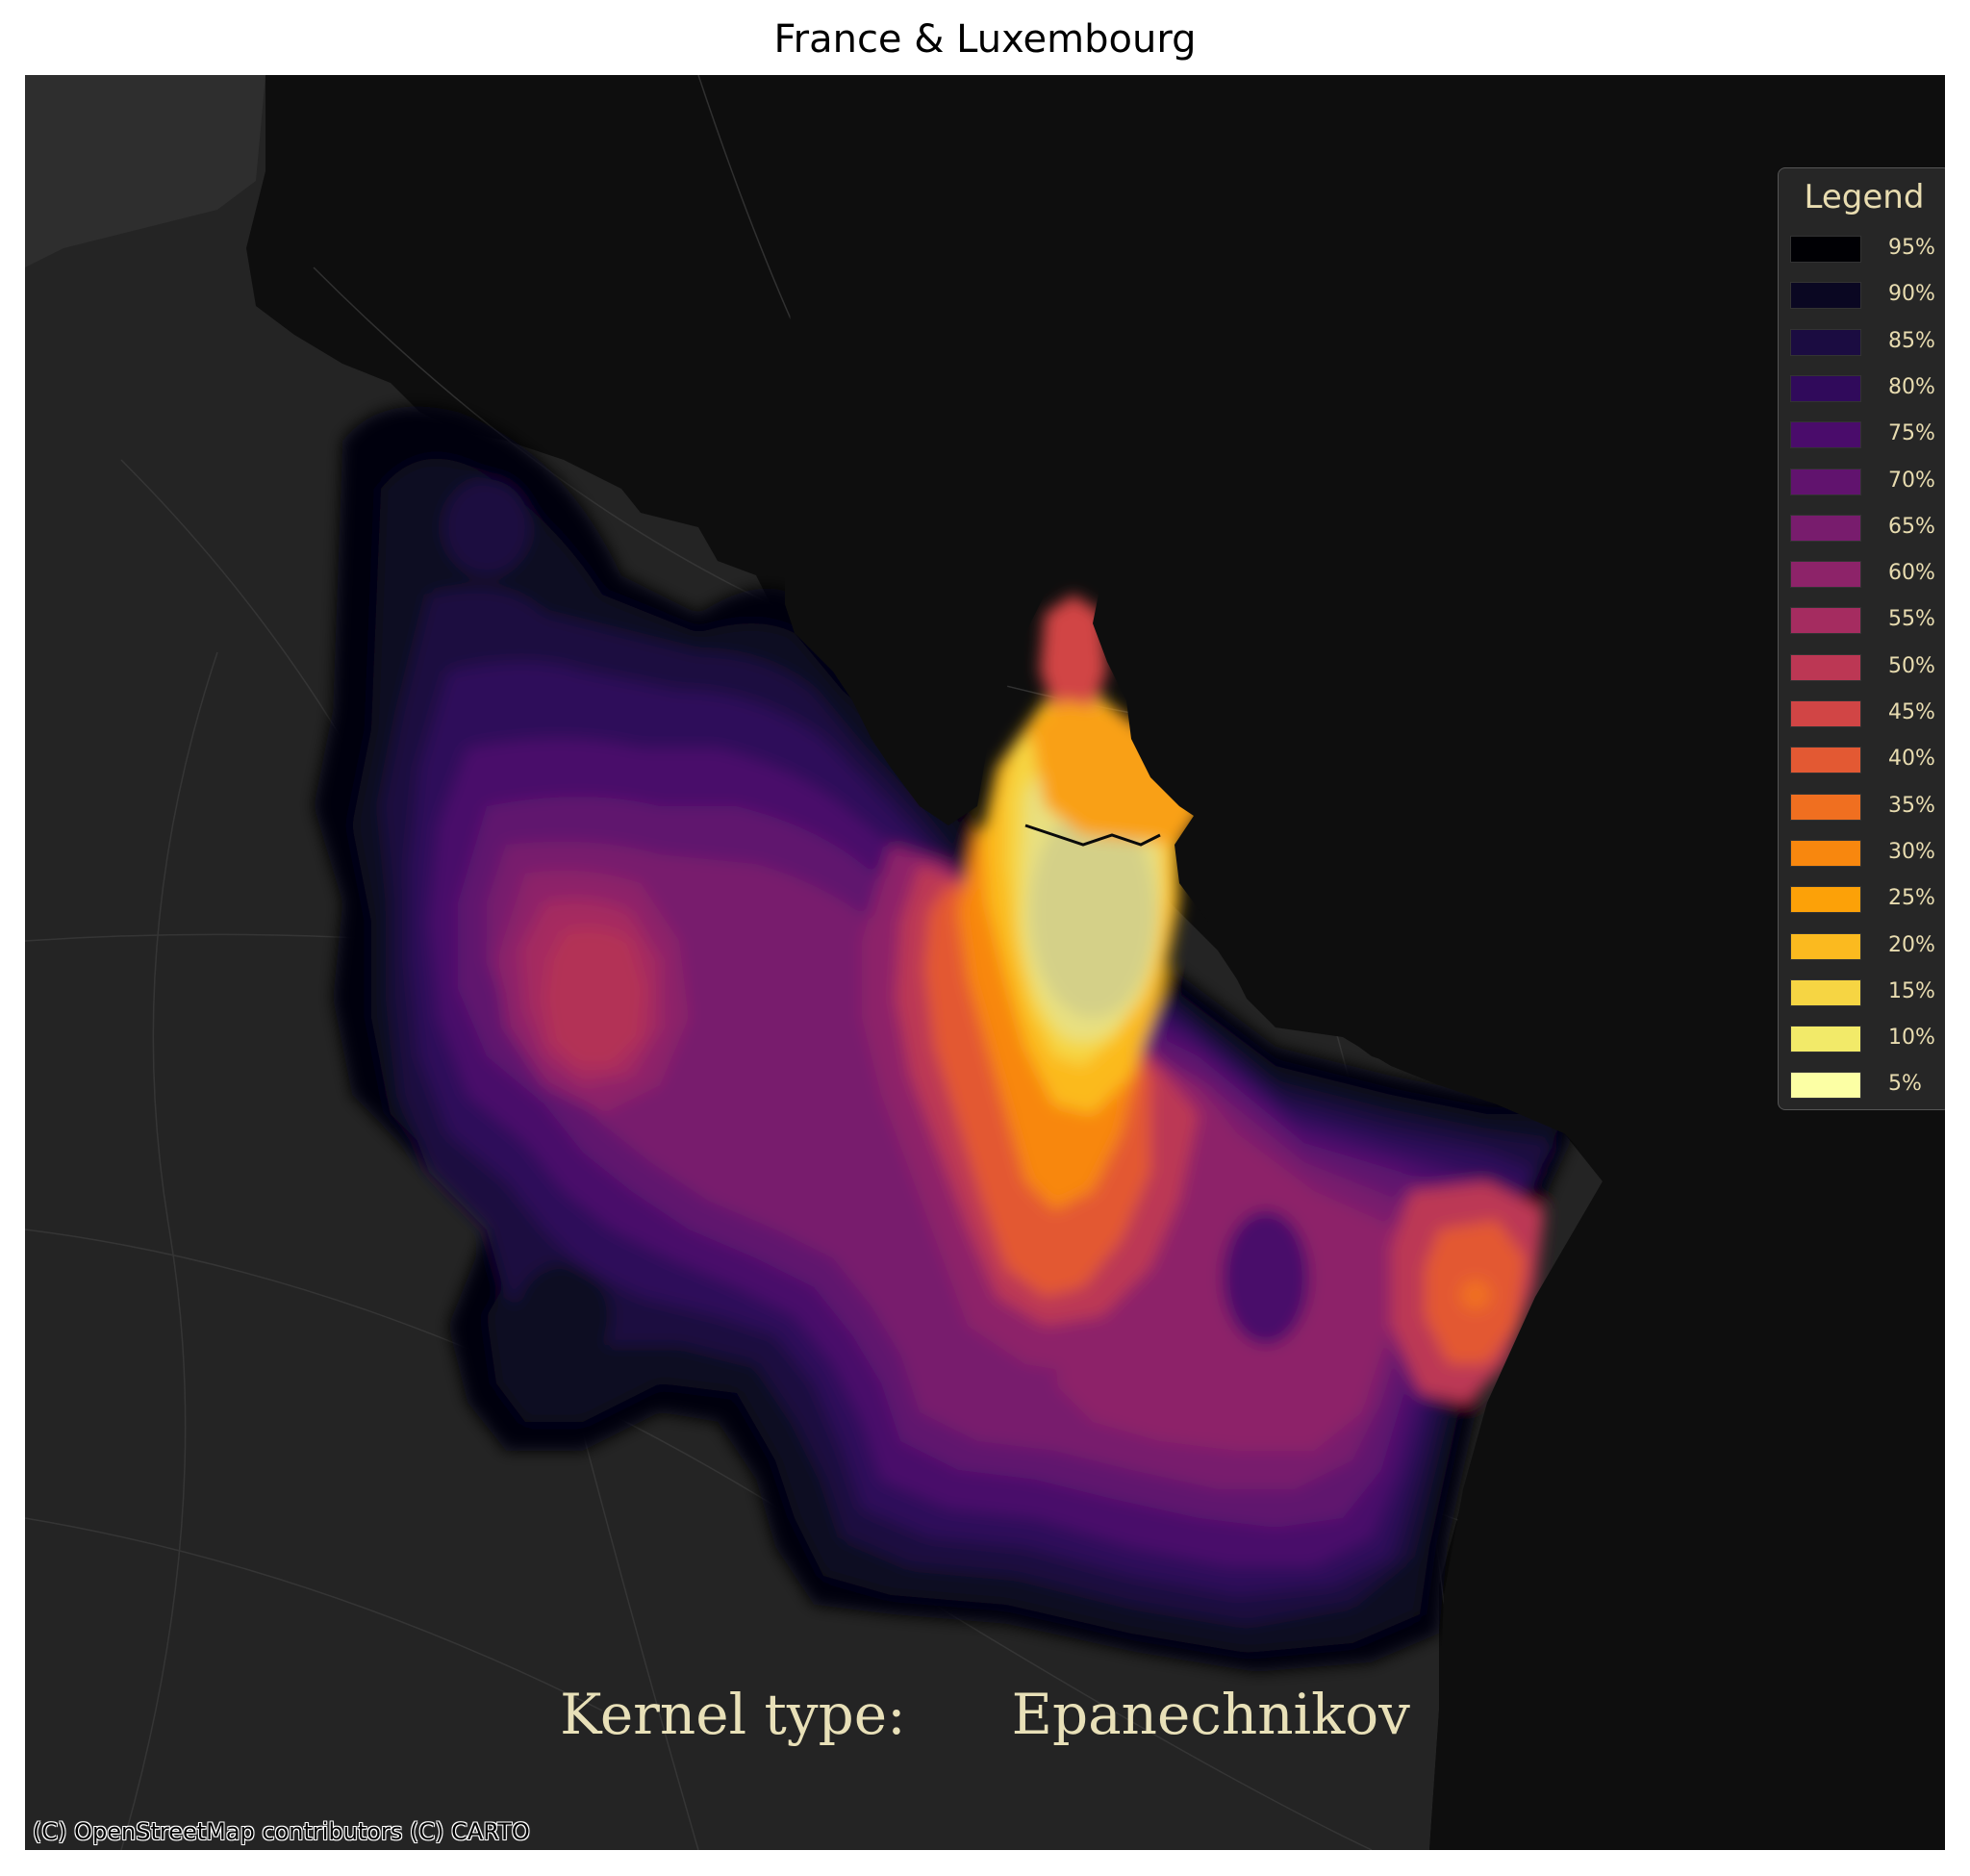 Image resolution: width=1970 pixels, height=1876 pixels. Describe the element at coordinates (1867, 759) in the screenshot. I see `legend-item: 40%` at that location.